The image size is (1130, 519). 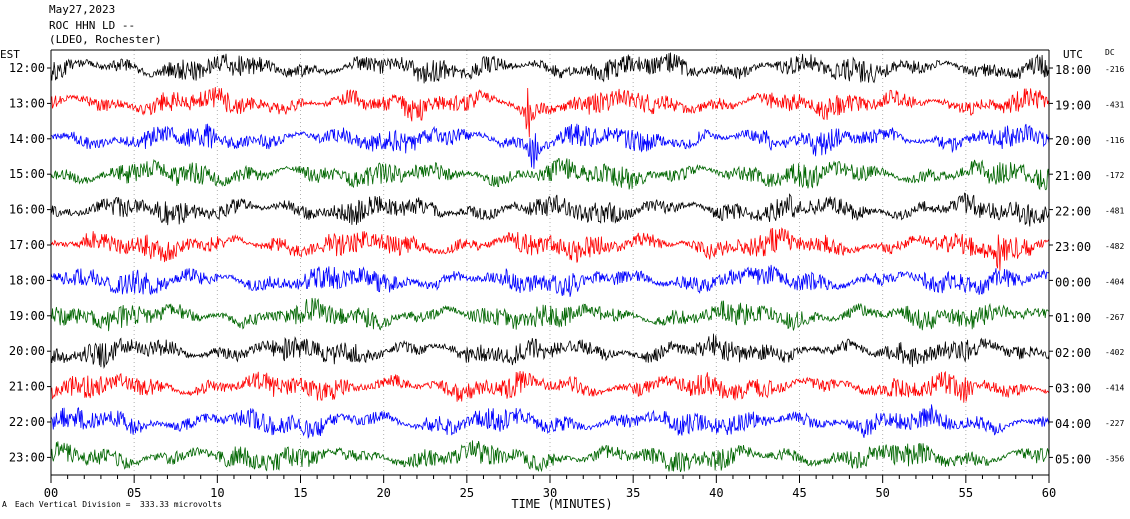 I want to click on est-hour-label: 22:00, so click(x=27, y=422).